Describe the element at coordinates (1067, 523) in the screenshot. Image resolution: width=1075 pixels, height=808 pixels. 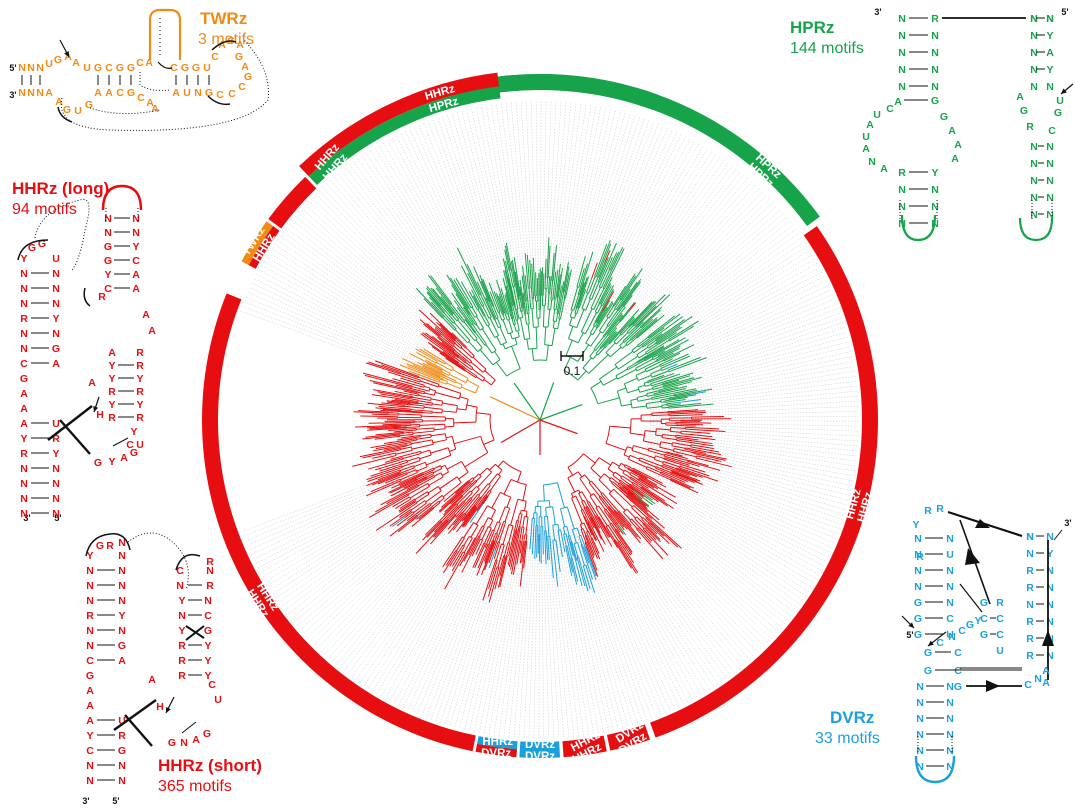
I see `three-prime-label: 3'` at that location.